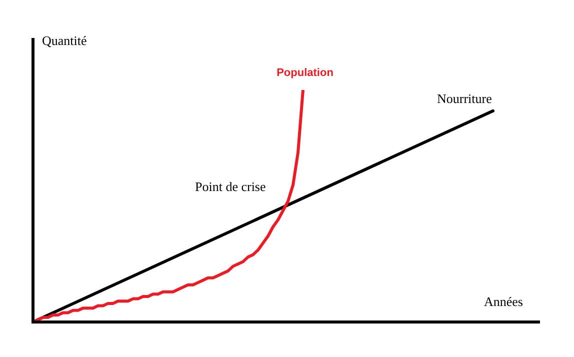 The height and width of the screenshot is (357, 574). Describe the element at coordinates (464, 98) in the screenshot. I see `series-label: Nourriture` at that location.